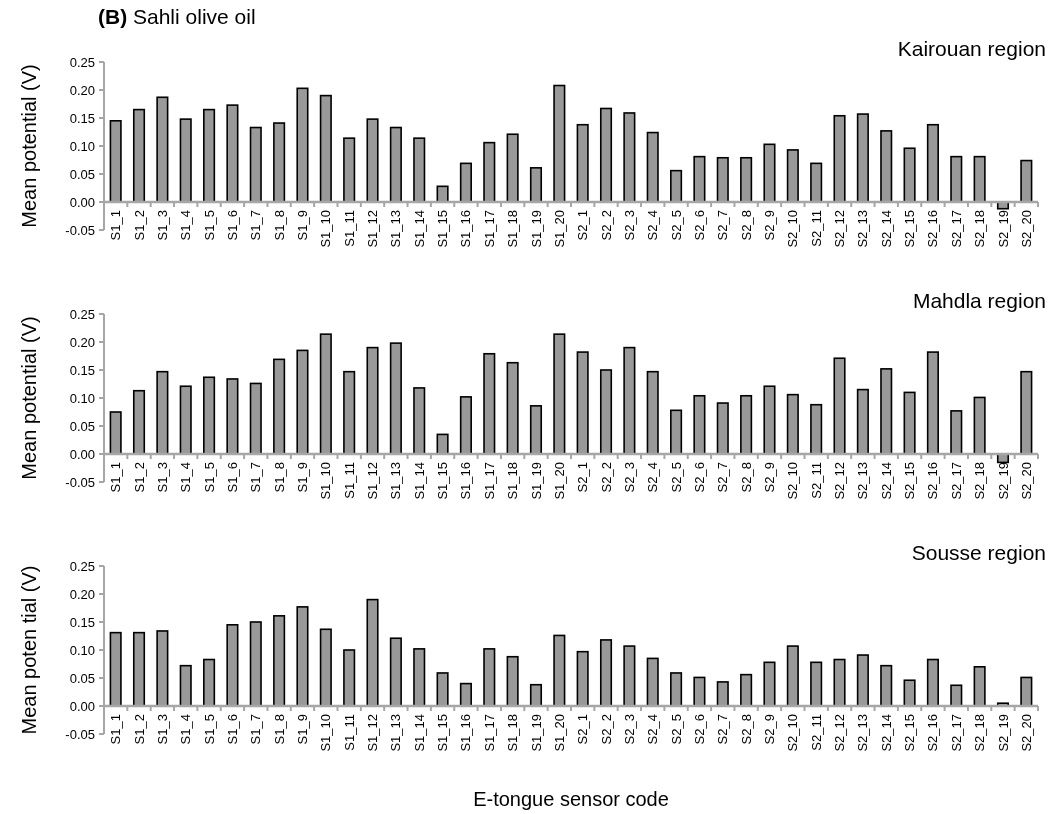  I want to click on x-tick-label: S1_5, so click(209, 225).